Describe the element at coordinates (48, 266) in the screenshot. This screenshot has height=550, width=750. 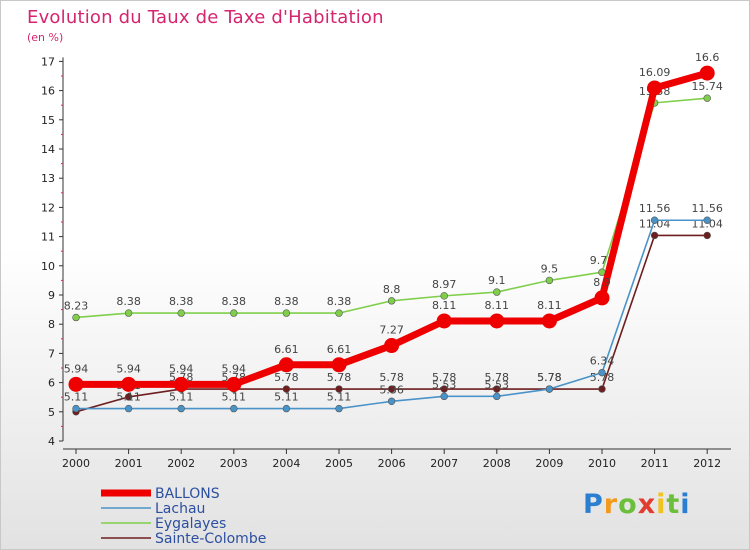
I see `y-tick-label: 10` at that location.